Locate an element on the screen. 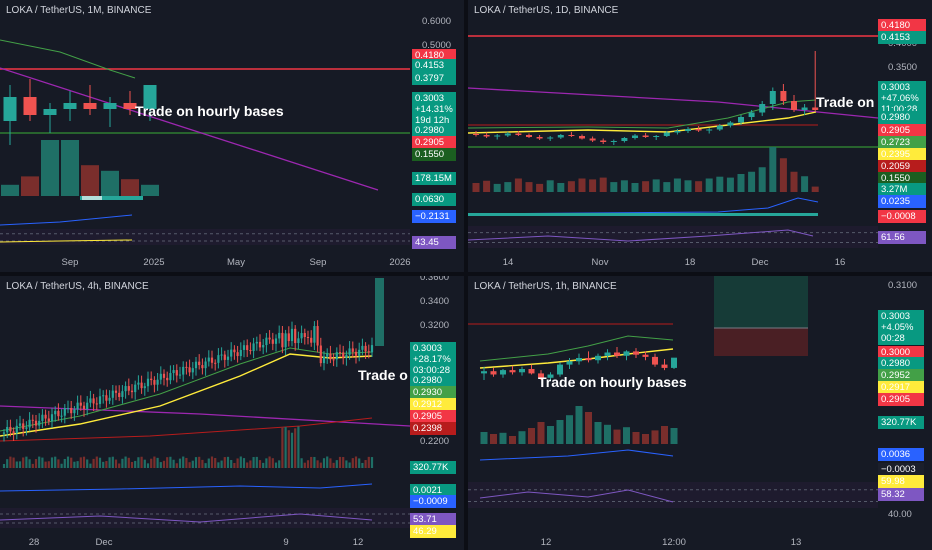 The image size is (932, 550). y-tick-label: 0.3400 is located at coordinates (434, 301).